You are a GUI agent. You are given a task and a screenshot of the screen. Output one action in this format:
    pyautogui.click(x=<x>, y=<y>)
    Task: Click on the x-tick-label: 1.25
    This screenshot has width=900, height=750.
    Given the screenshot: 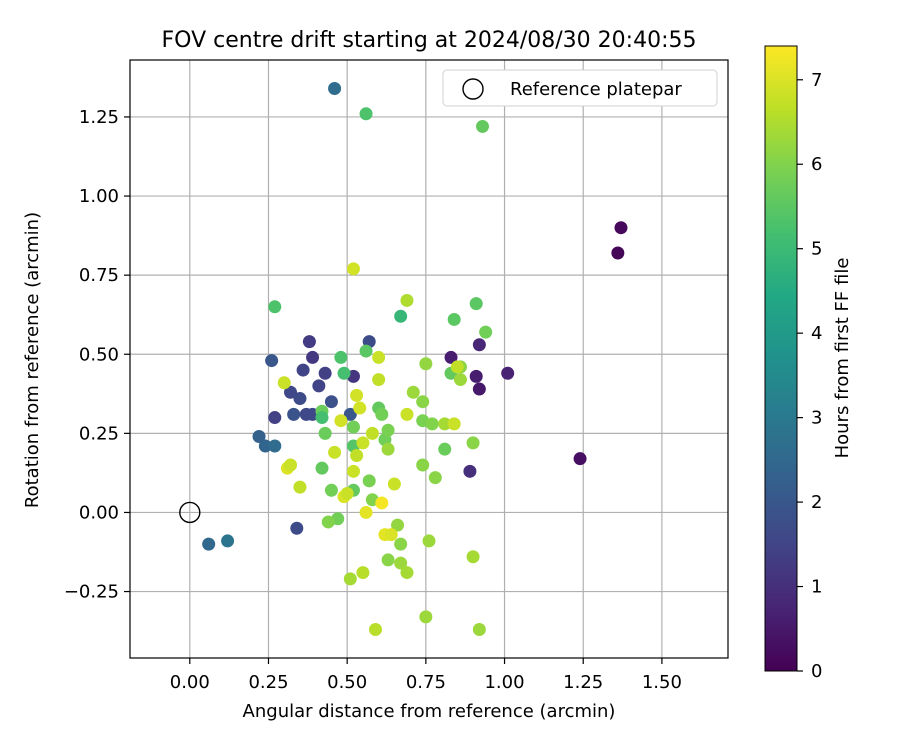 What is the action you would take?
    pyautogui.click(x=583, y=682)
    